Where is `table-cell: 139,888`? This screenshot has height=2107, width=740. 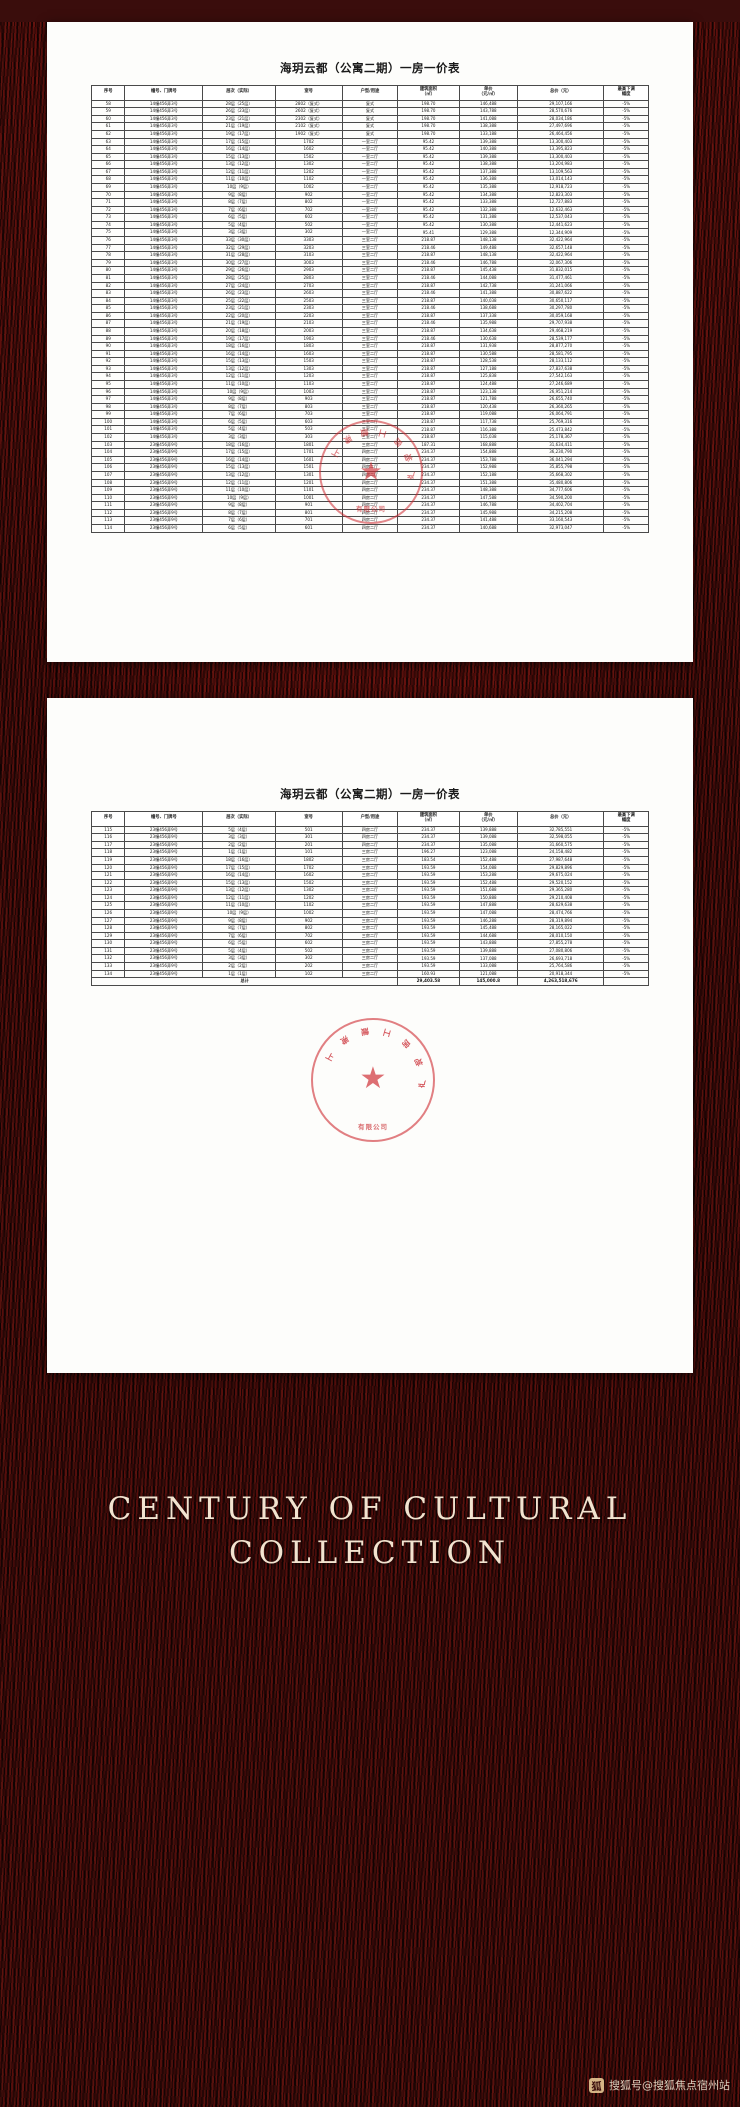
table-cell: 139,888 is located at coordinates (488, 830).